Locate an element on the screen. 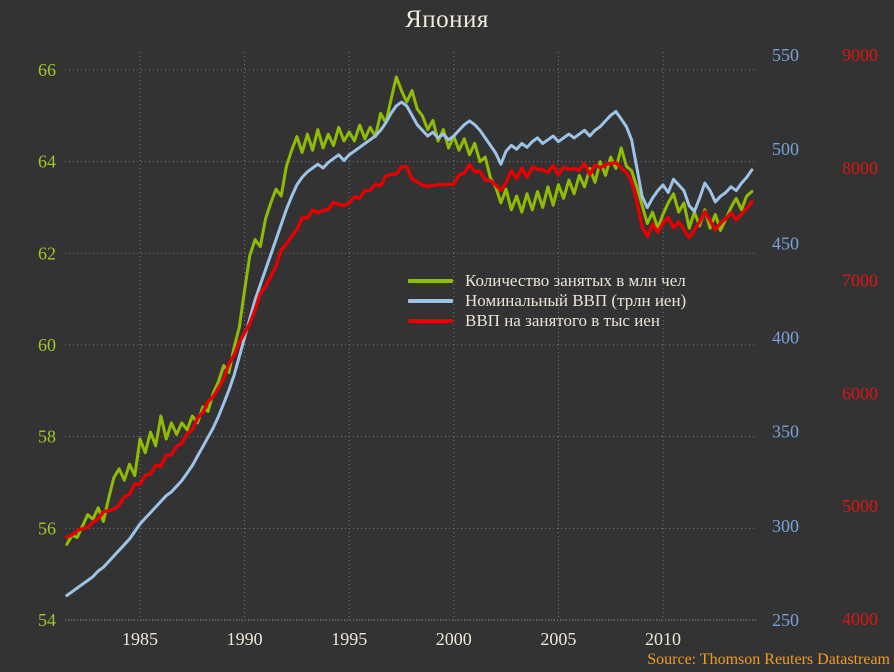 This screenshot has height=672, width=894. left-axis-tick: 58 is located at coordinates (47, 437).